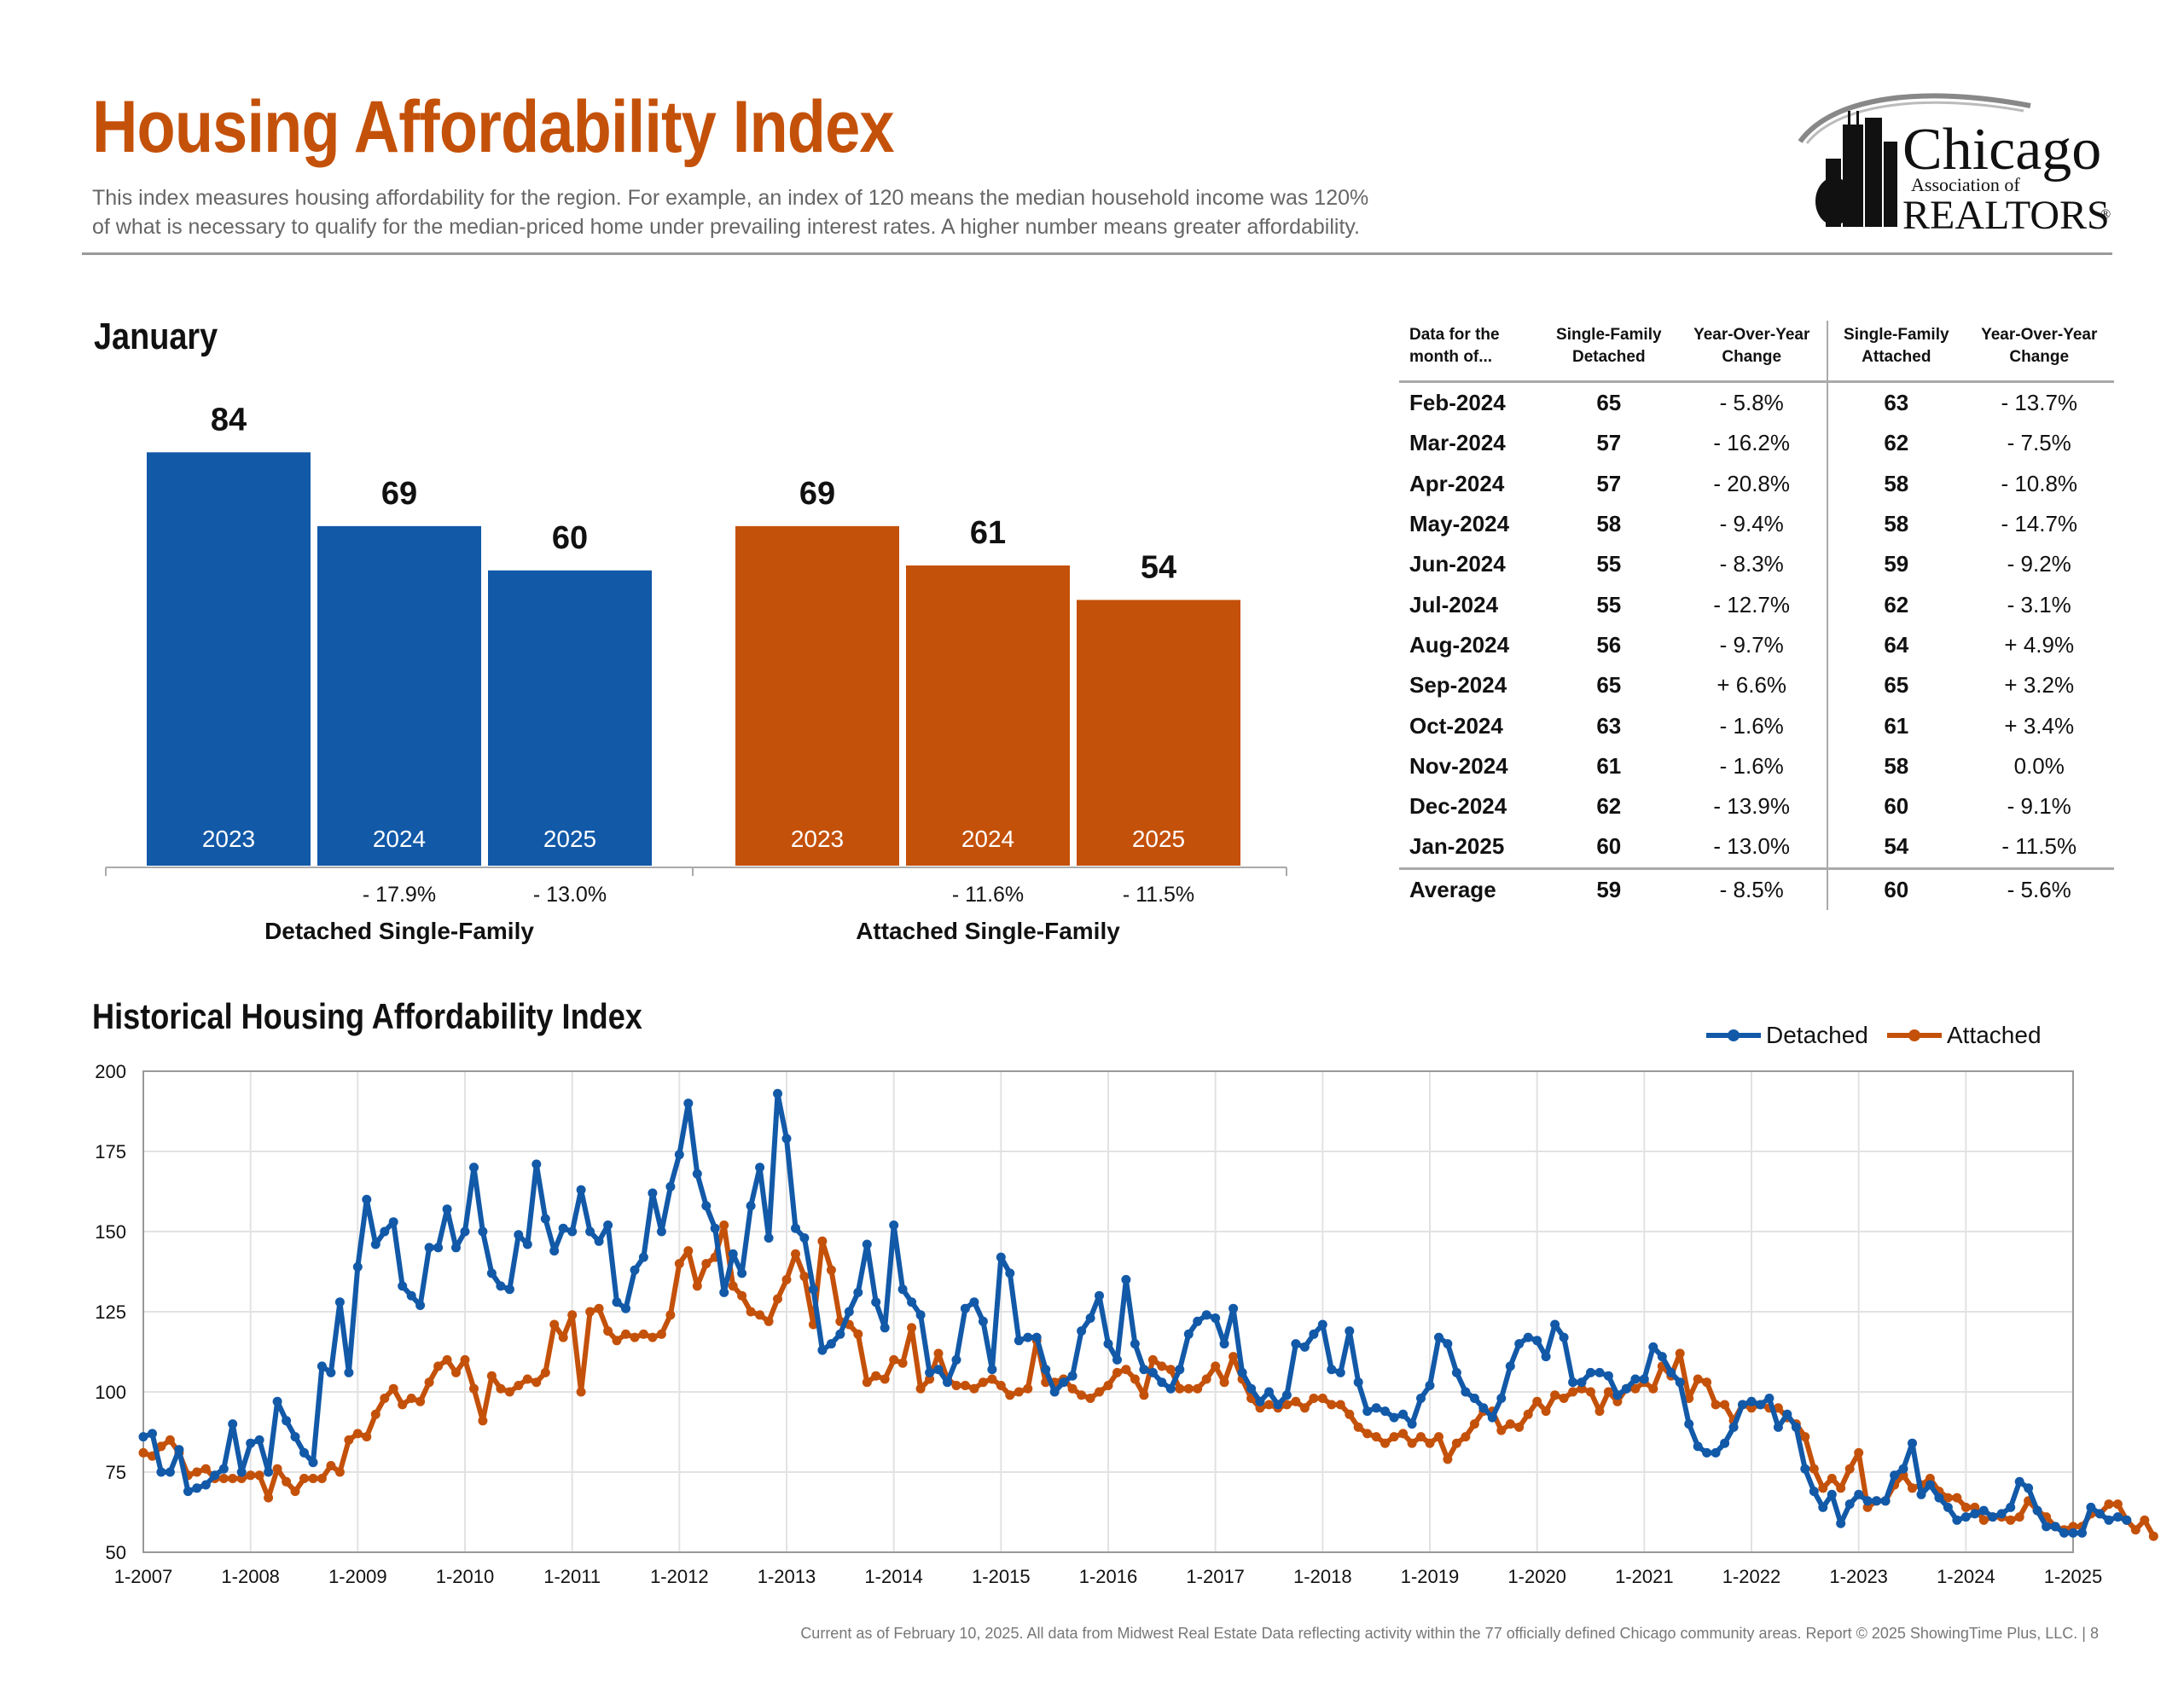 This screenshot has height=1687, width=2184. What do you see at coordinates (110, 1312) in the screenshot?
I see `y-tick-label: 125` at bounding box center [110, 1312].